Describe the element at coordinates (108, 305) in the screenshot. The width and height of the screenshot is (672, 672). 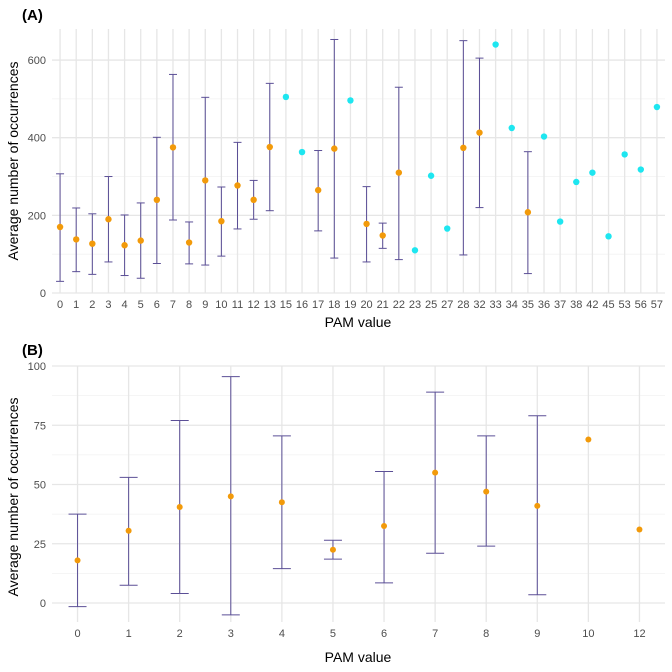
I see `panel-a-x-tick-label: 3` at that location.